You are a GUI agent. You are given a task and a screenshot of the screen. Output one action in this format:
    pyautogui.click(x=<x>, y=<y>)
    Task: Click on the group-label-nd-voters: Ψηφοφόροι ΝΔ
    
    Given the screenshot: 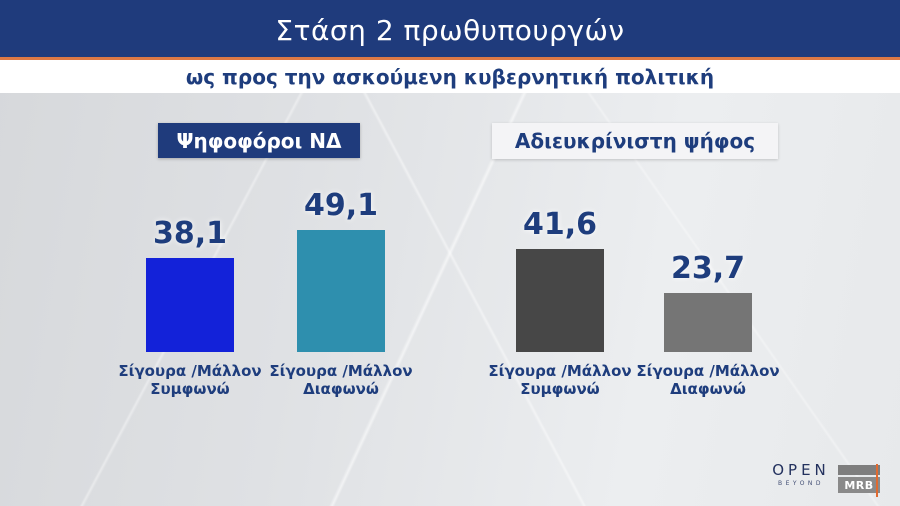 What is the action you would take?
    pyautogui.click(x=259, y=140)
    